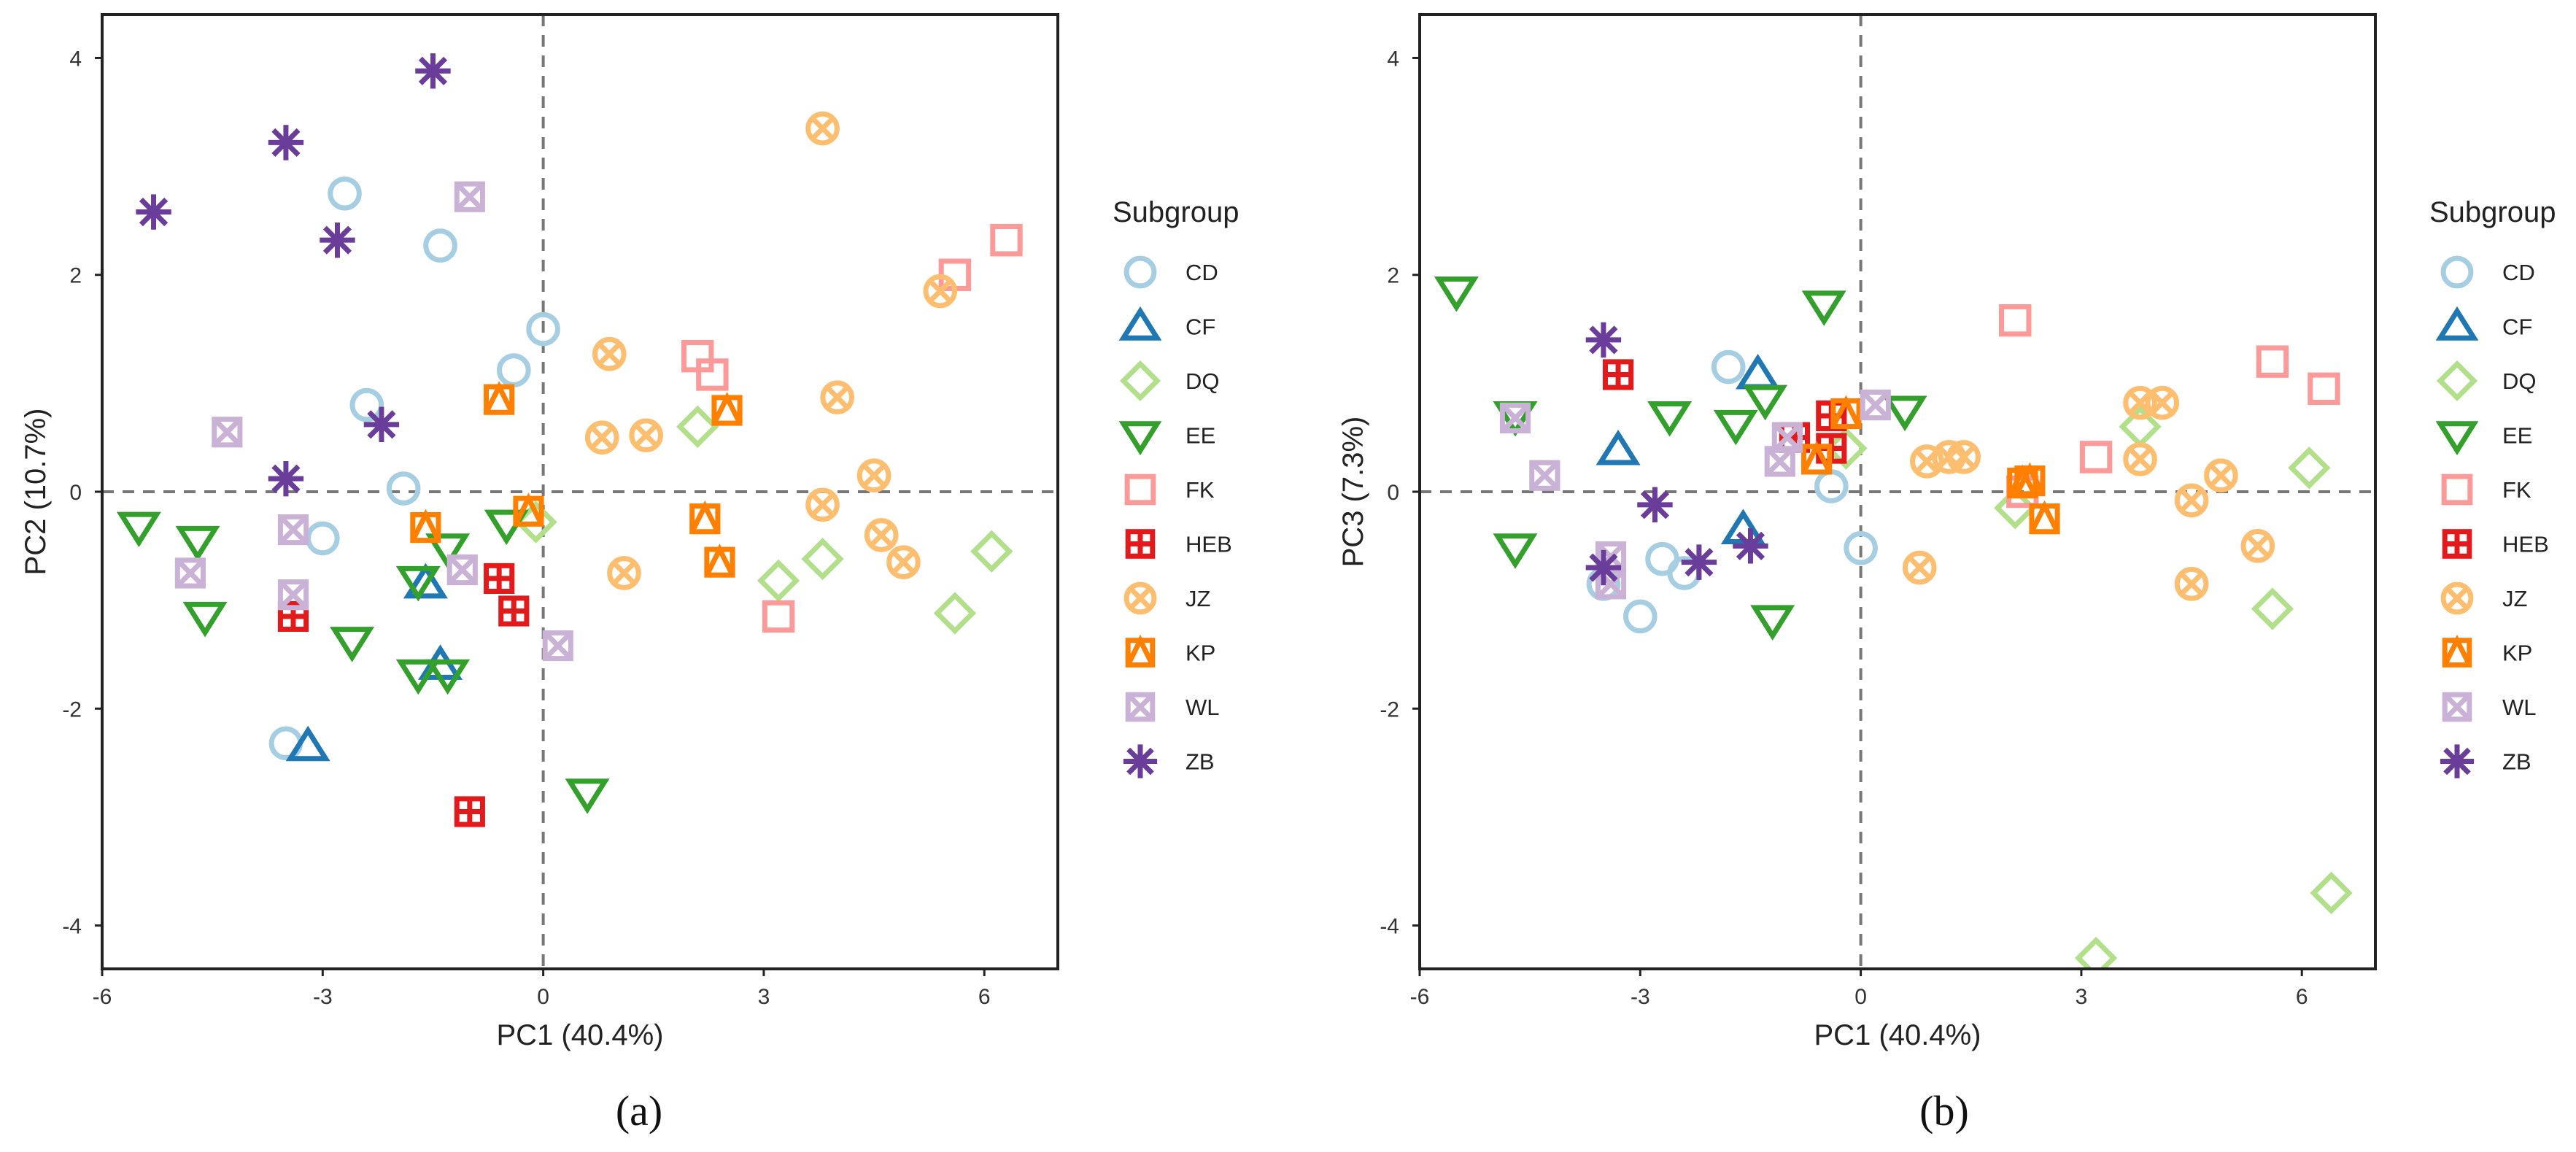 Image resolution: width=2576 pixels, height=1152 pixels. I want to click on series-heb, so click(403, 695).